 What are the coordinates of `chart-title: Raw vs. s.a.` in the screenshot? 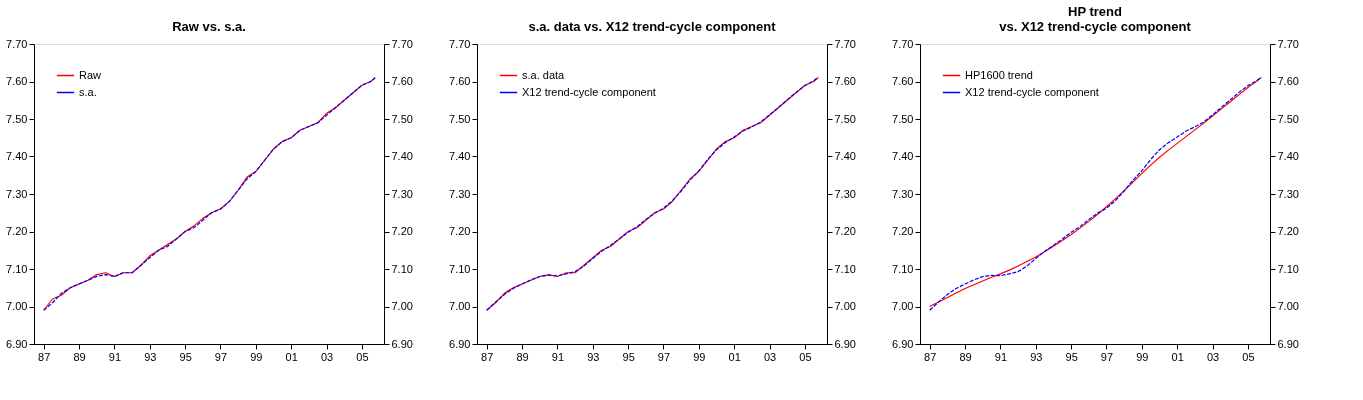 It's located at (209, 26).